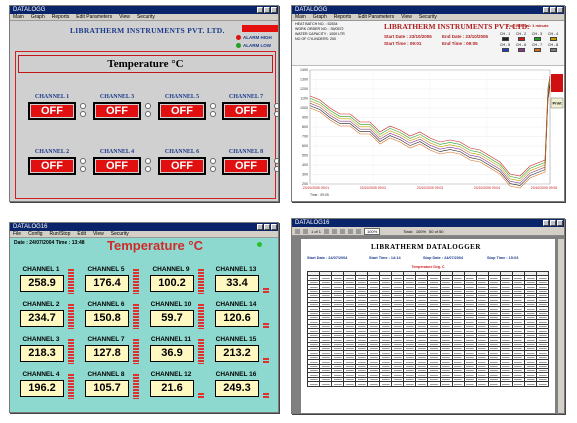 The width and height of the screenshot is (577, 423). I want to click on green-led-icon, so click(238, 45).